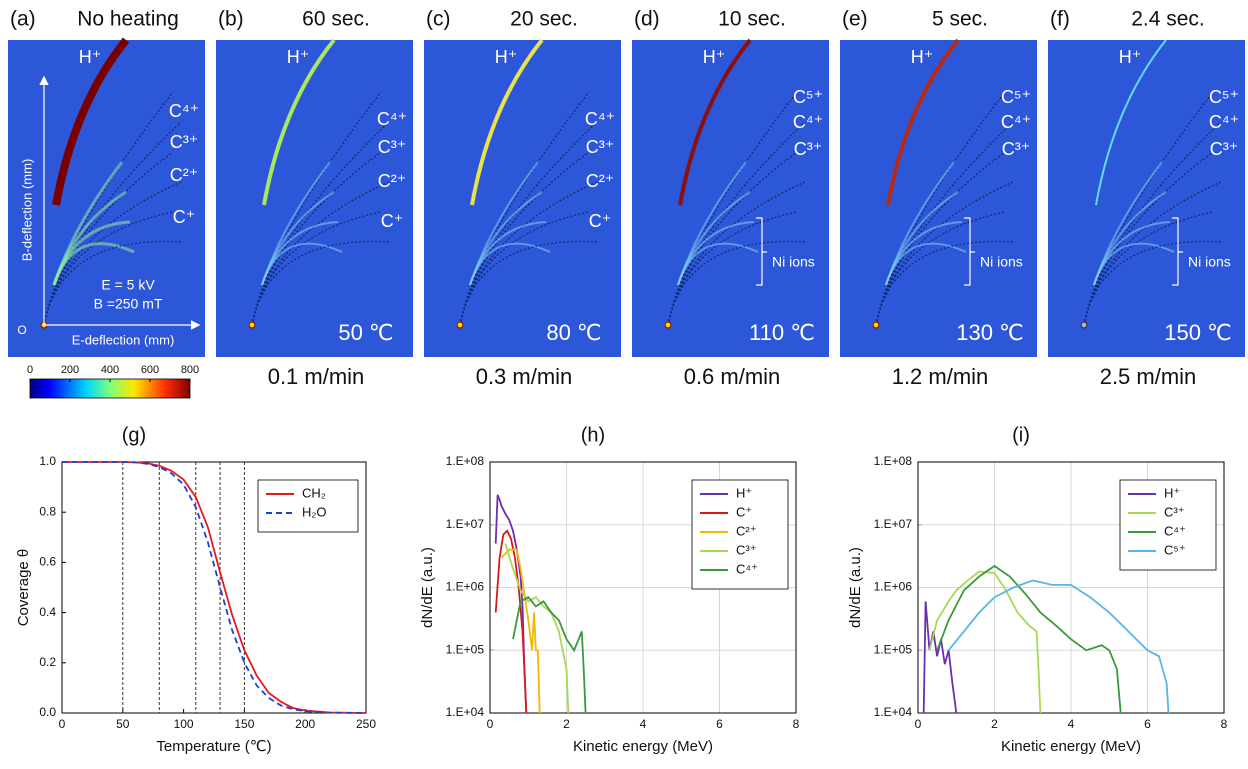  Describe the element at coordinates (336, 19) in the screenshot. I see `panel-title: 60 sec.` at that location.